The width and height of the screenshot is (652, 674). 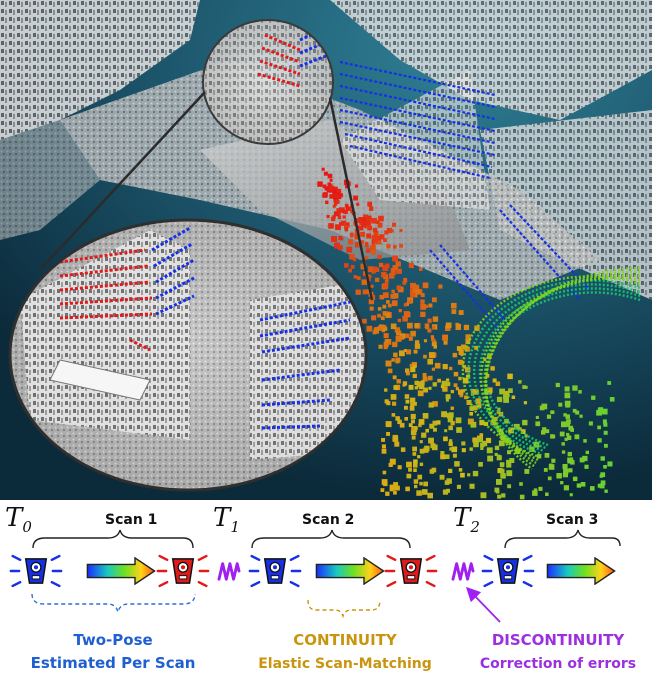 I want to click on lidar-sweep-arc, so click(x=551, y=368).